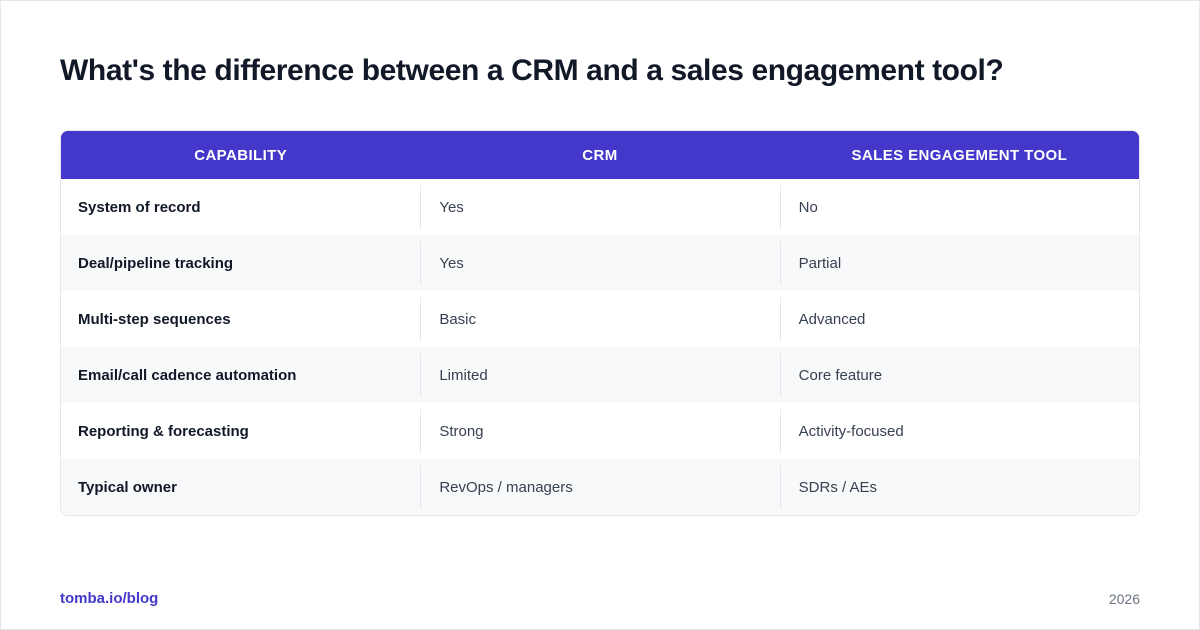 The image size is (1200, 630). I want to click on table-row: System of record Yes No, so click(600, 207).